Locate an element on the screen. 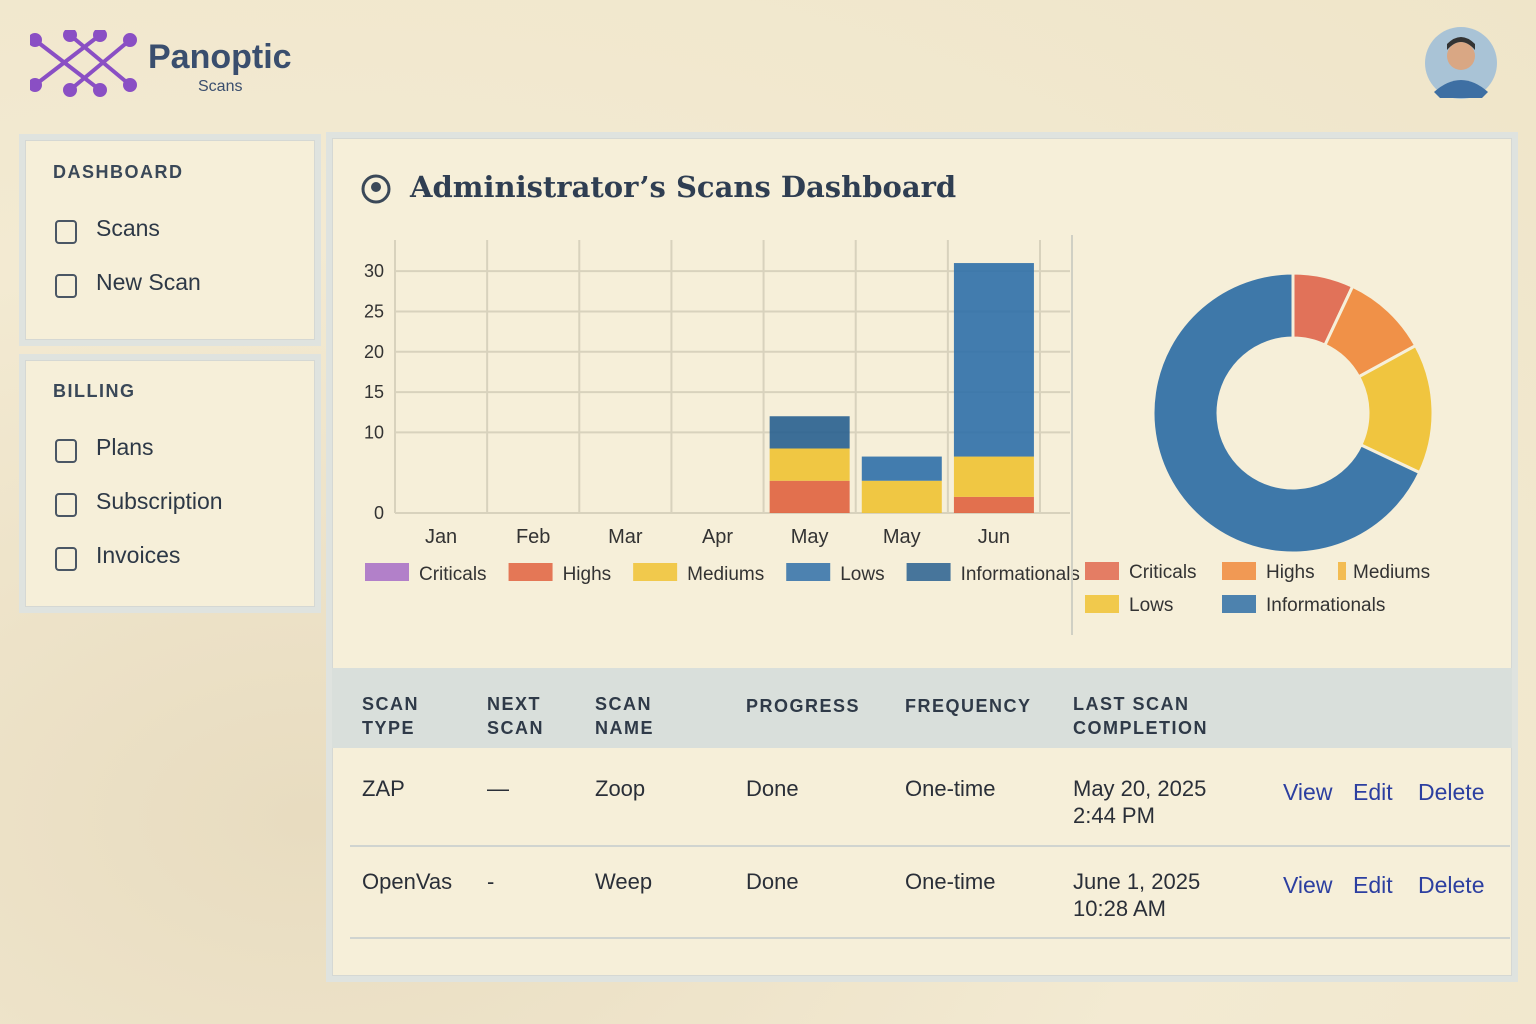  x-tick-label: Jun is located at coordinates (994, 537).